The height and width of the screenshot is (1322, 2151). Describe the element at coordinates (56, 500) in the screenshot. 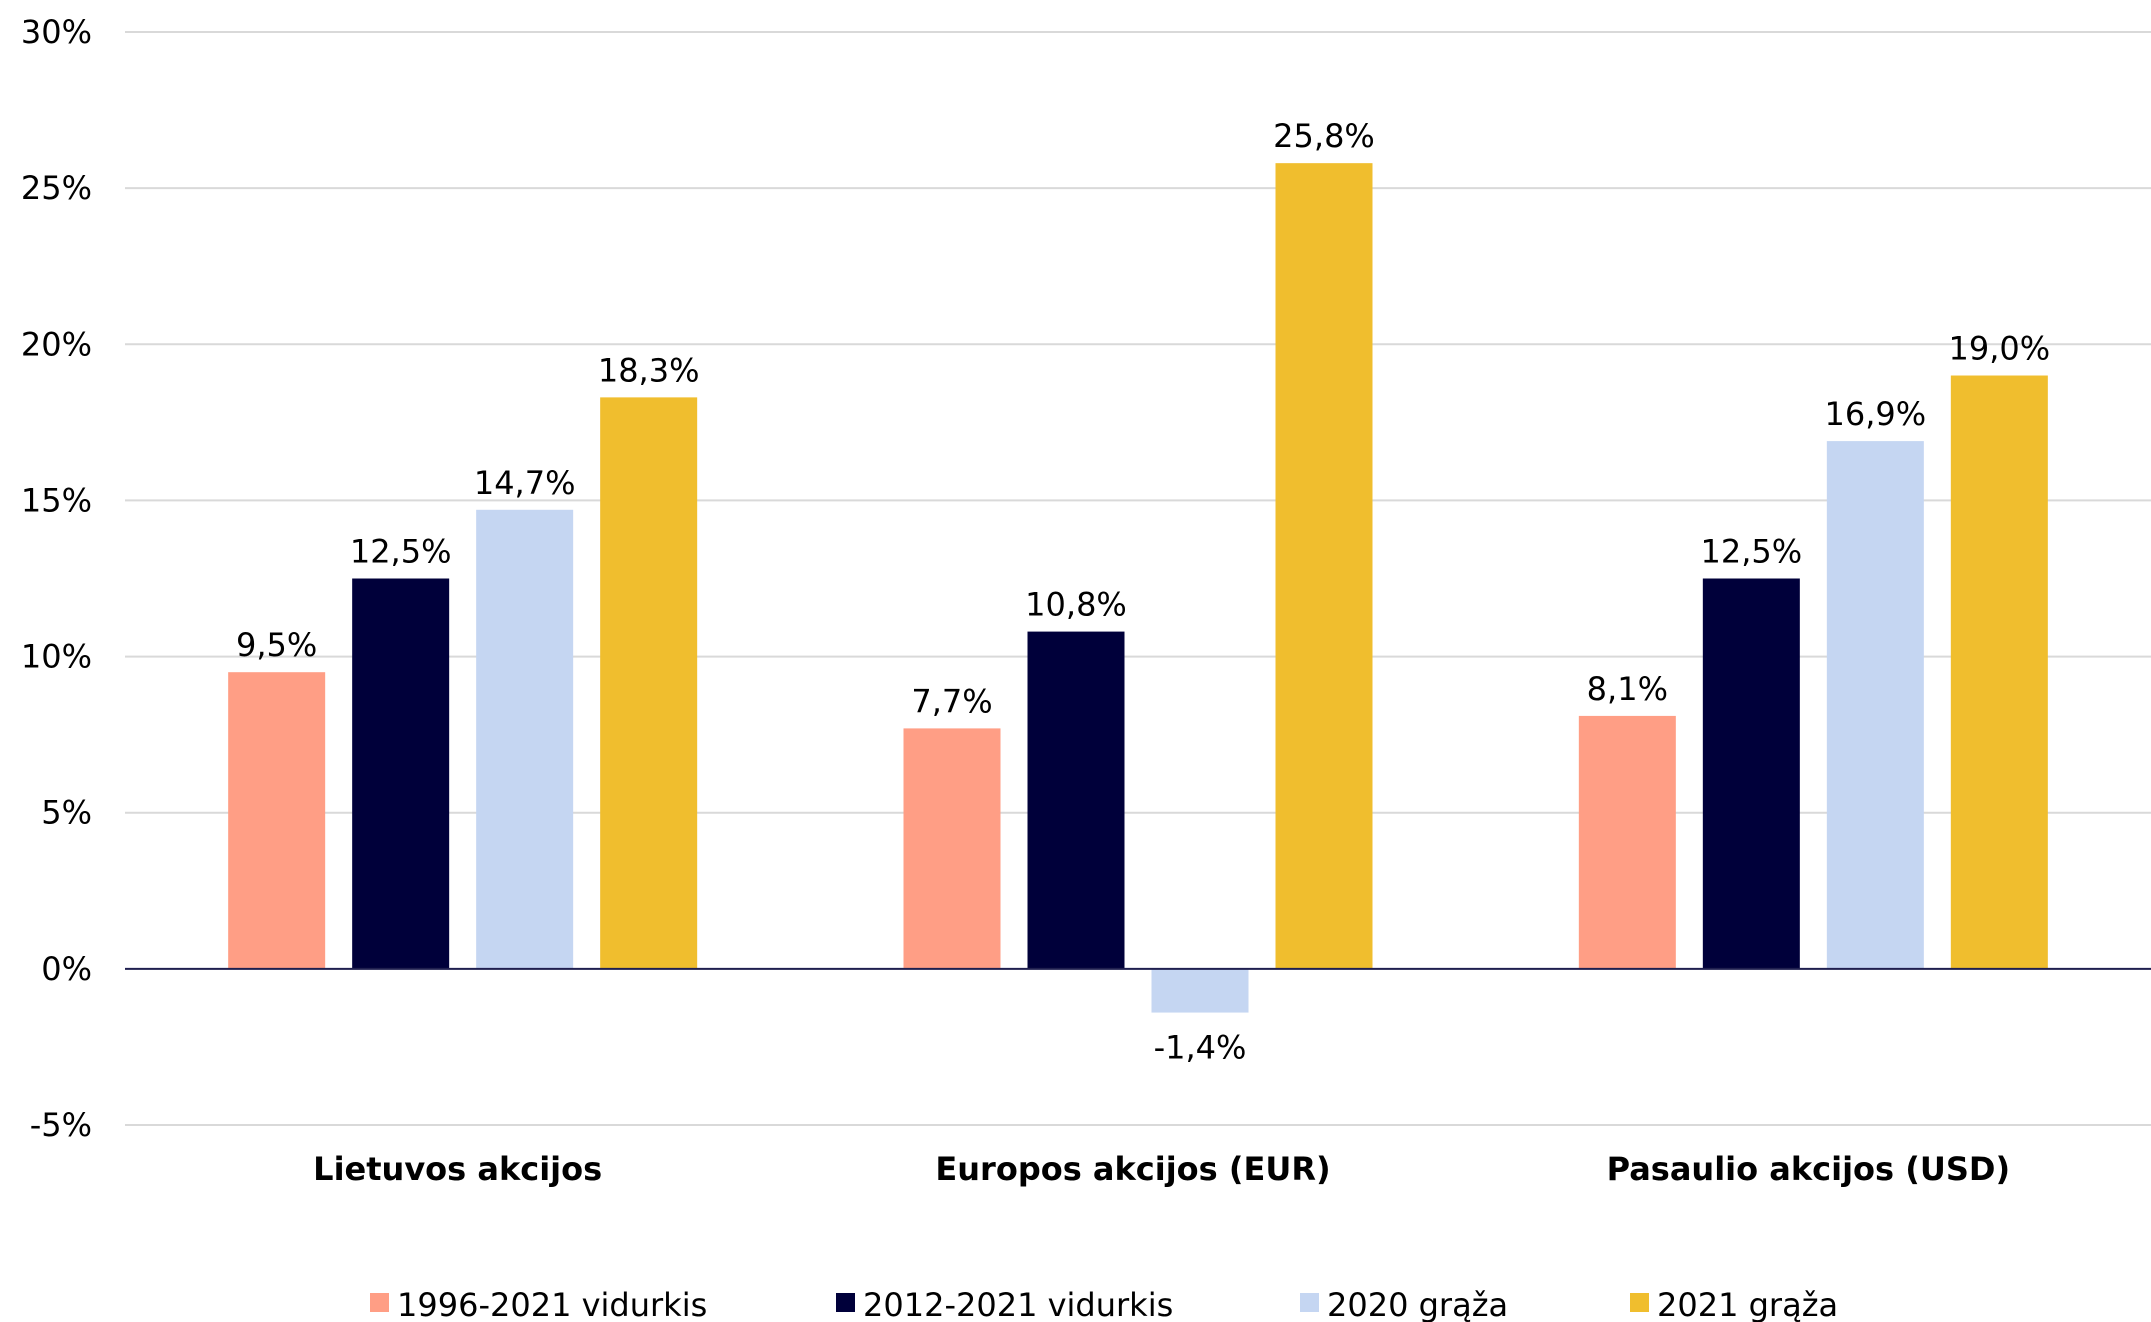

I see `y-tick-label: 15%` at that location.